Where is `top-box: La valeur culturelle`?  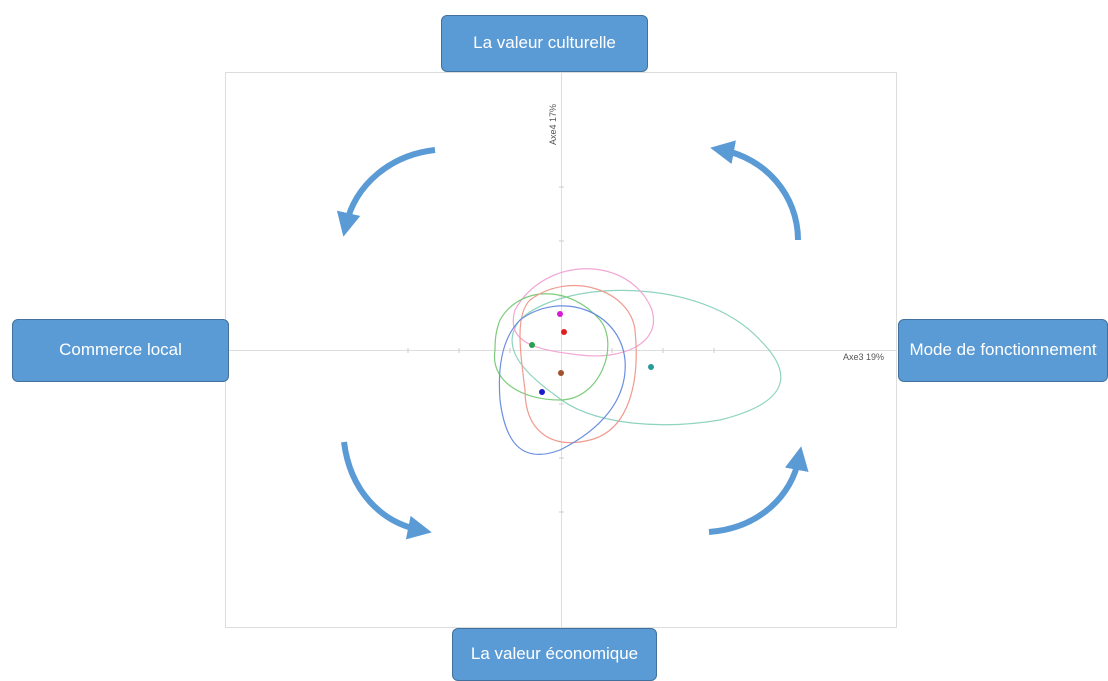
top-box: La valeur culturelle is located at coordinates (544, 43).